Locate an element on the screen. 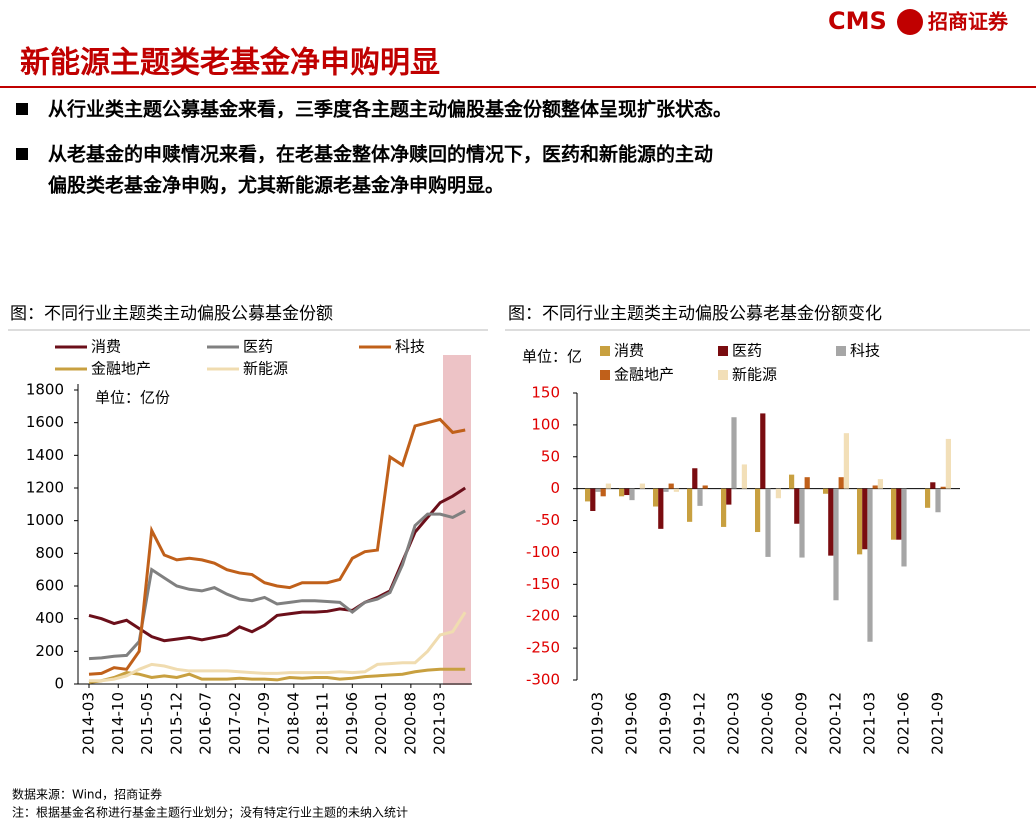  y-tick-label: 200 is located at coordinates (49, 651).